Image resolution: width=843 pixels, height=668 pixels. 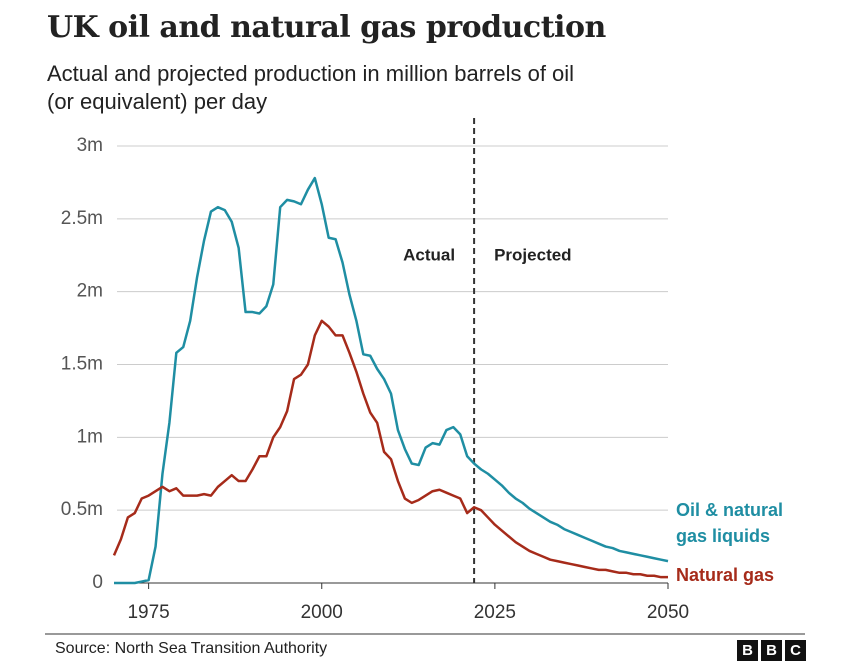 I want to click on x-tick-label: 2000, so click(x=322, y=612).